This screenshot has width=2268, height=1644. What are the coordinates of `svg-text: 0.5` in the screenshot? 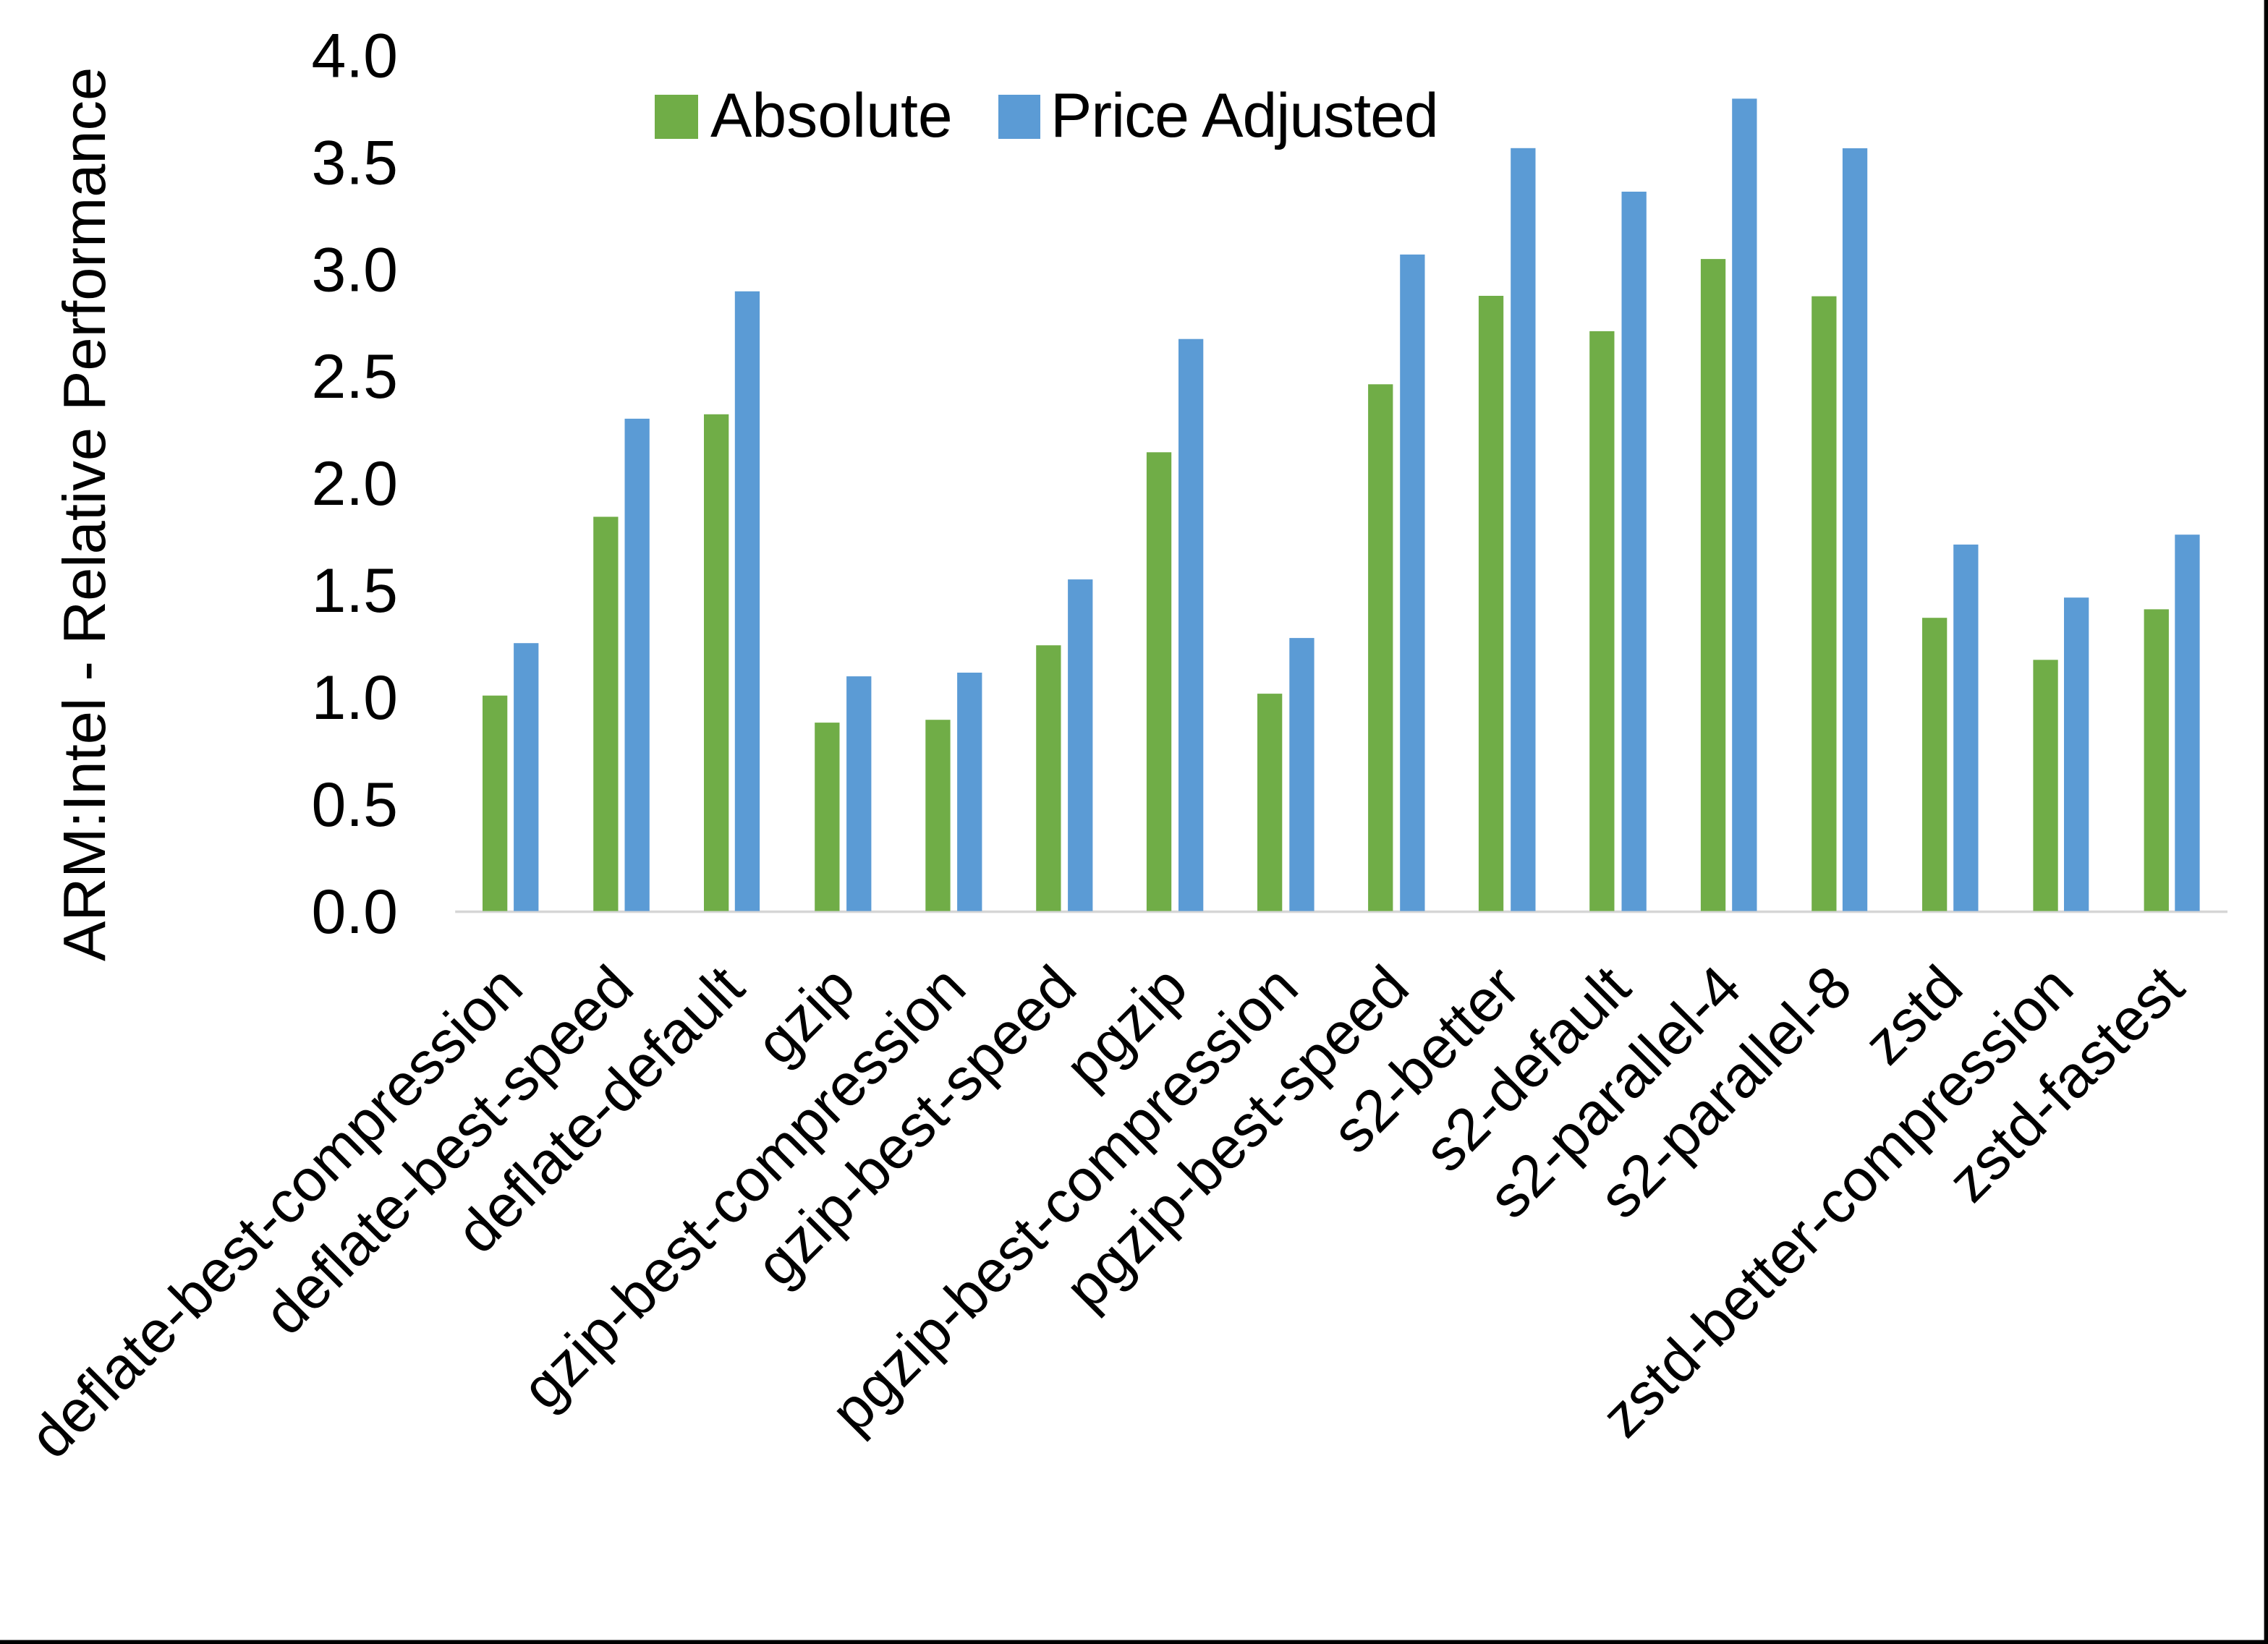 It's located at (354, 805).